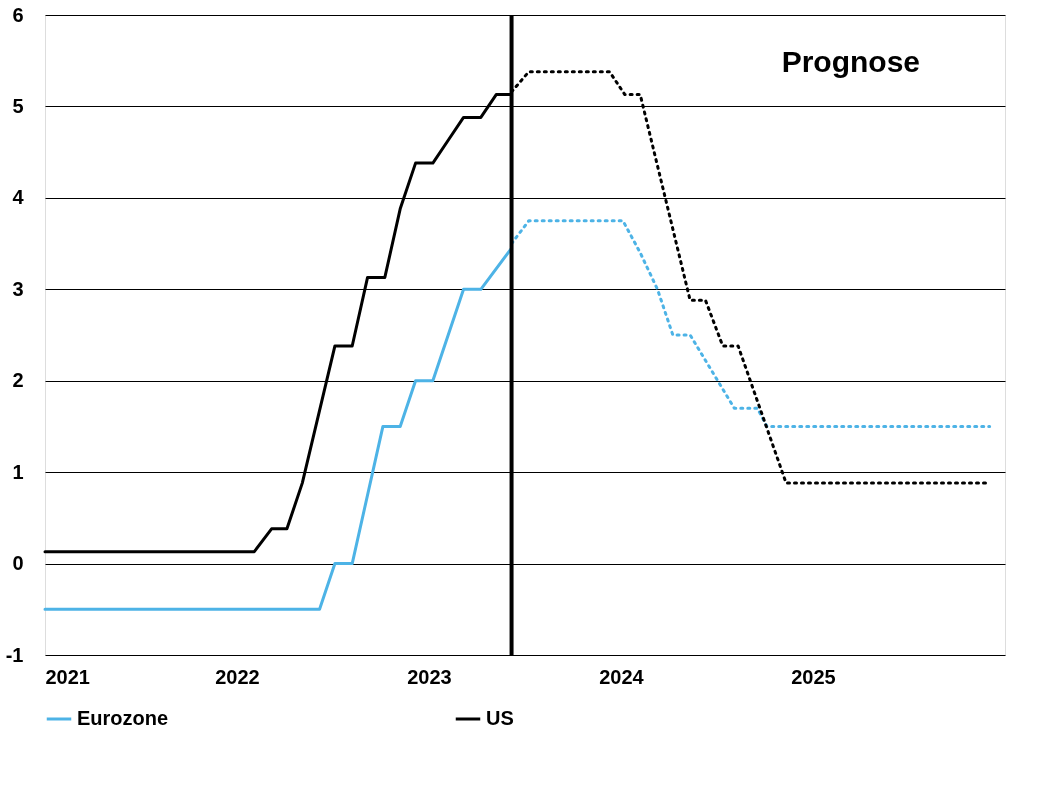 This screenshot has height=804, width=1058. Describe the element at coordinates (14, 654) in the screenshot. I see `y-tick-label: -1` at that location.